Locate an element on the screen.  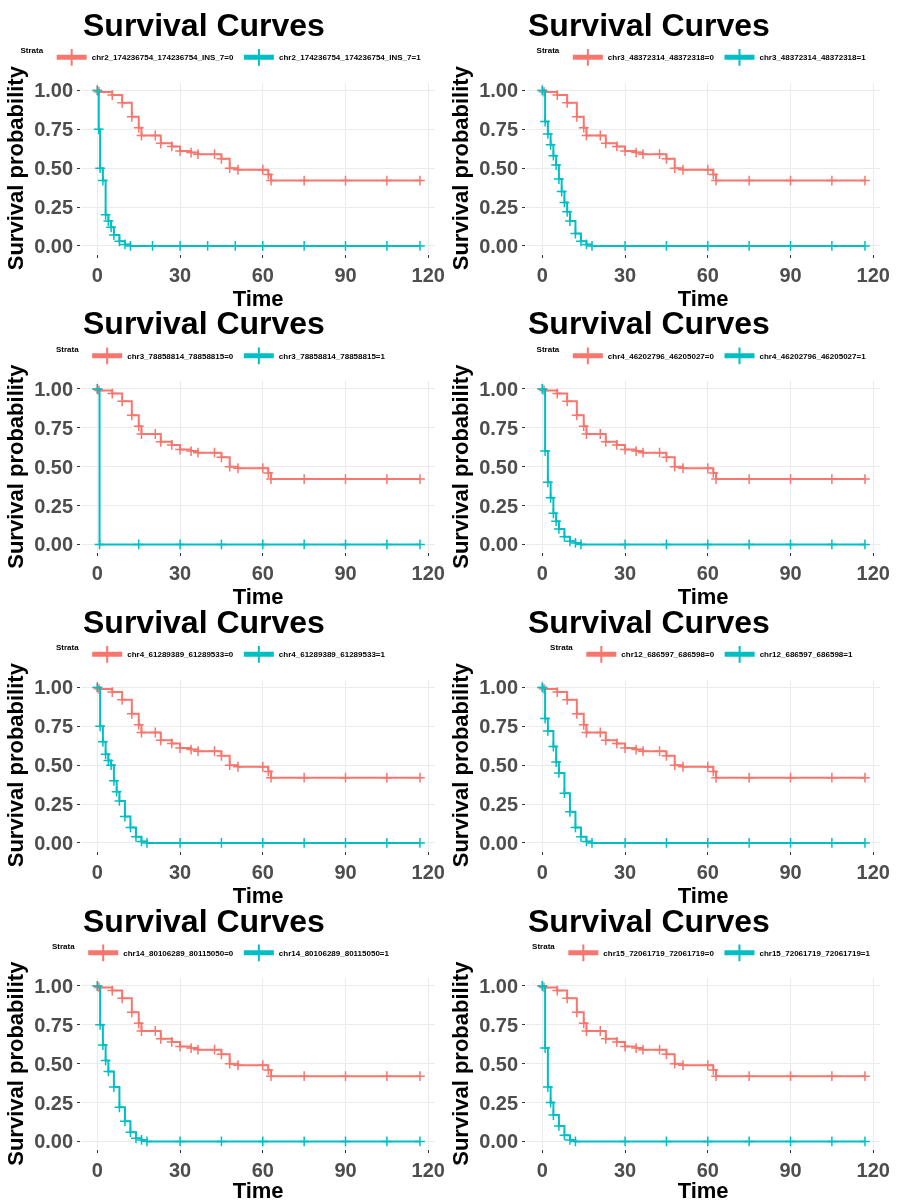
legend-label: chr12_686597_686598=0 is located at coordinates (668, 655).